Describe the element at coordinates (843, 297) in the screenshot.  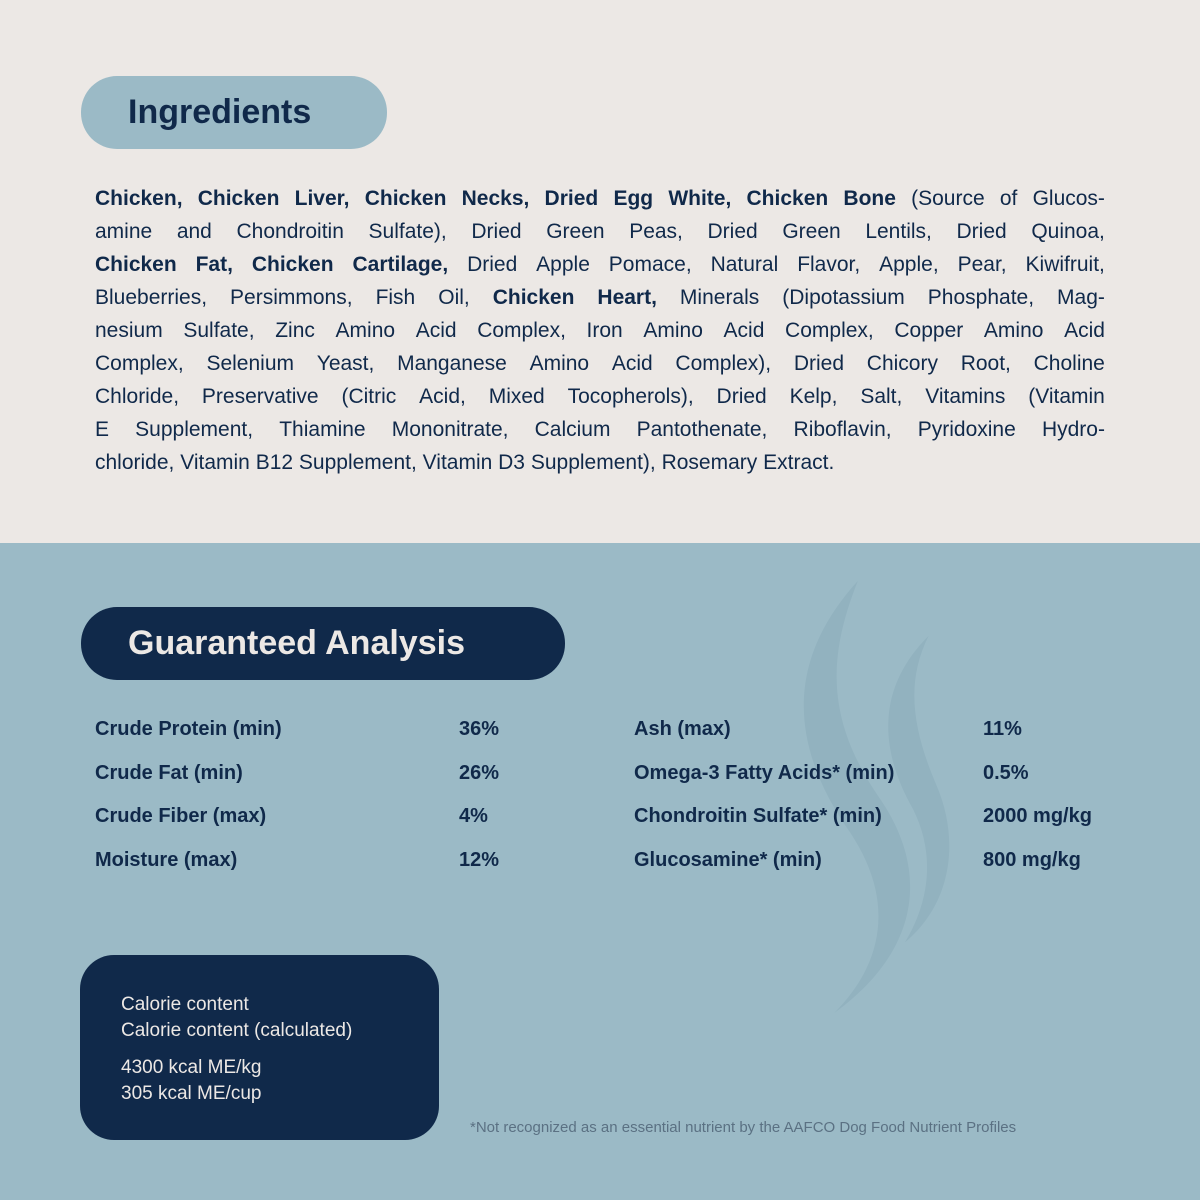
I see `ingredient-text: (Dipotassium` at that location.